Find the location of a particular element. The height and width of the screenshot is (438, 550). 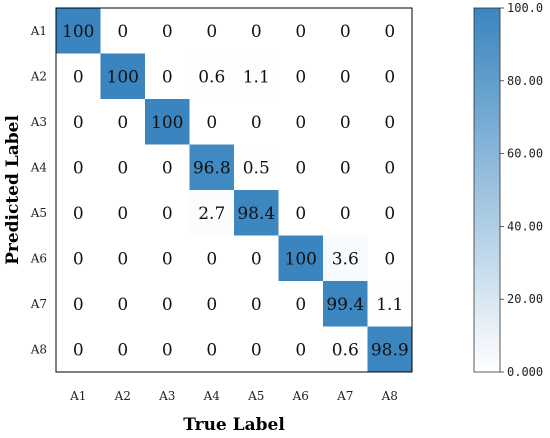

cell-value-label: 98.9 is located at coordinates (390, 350).